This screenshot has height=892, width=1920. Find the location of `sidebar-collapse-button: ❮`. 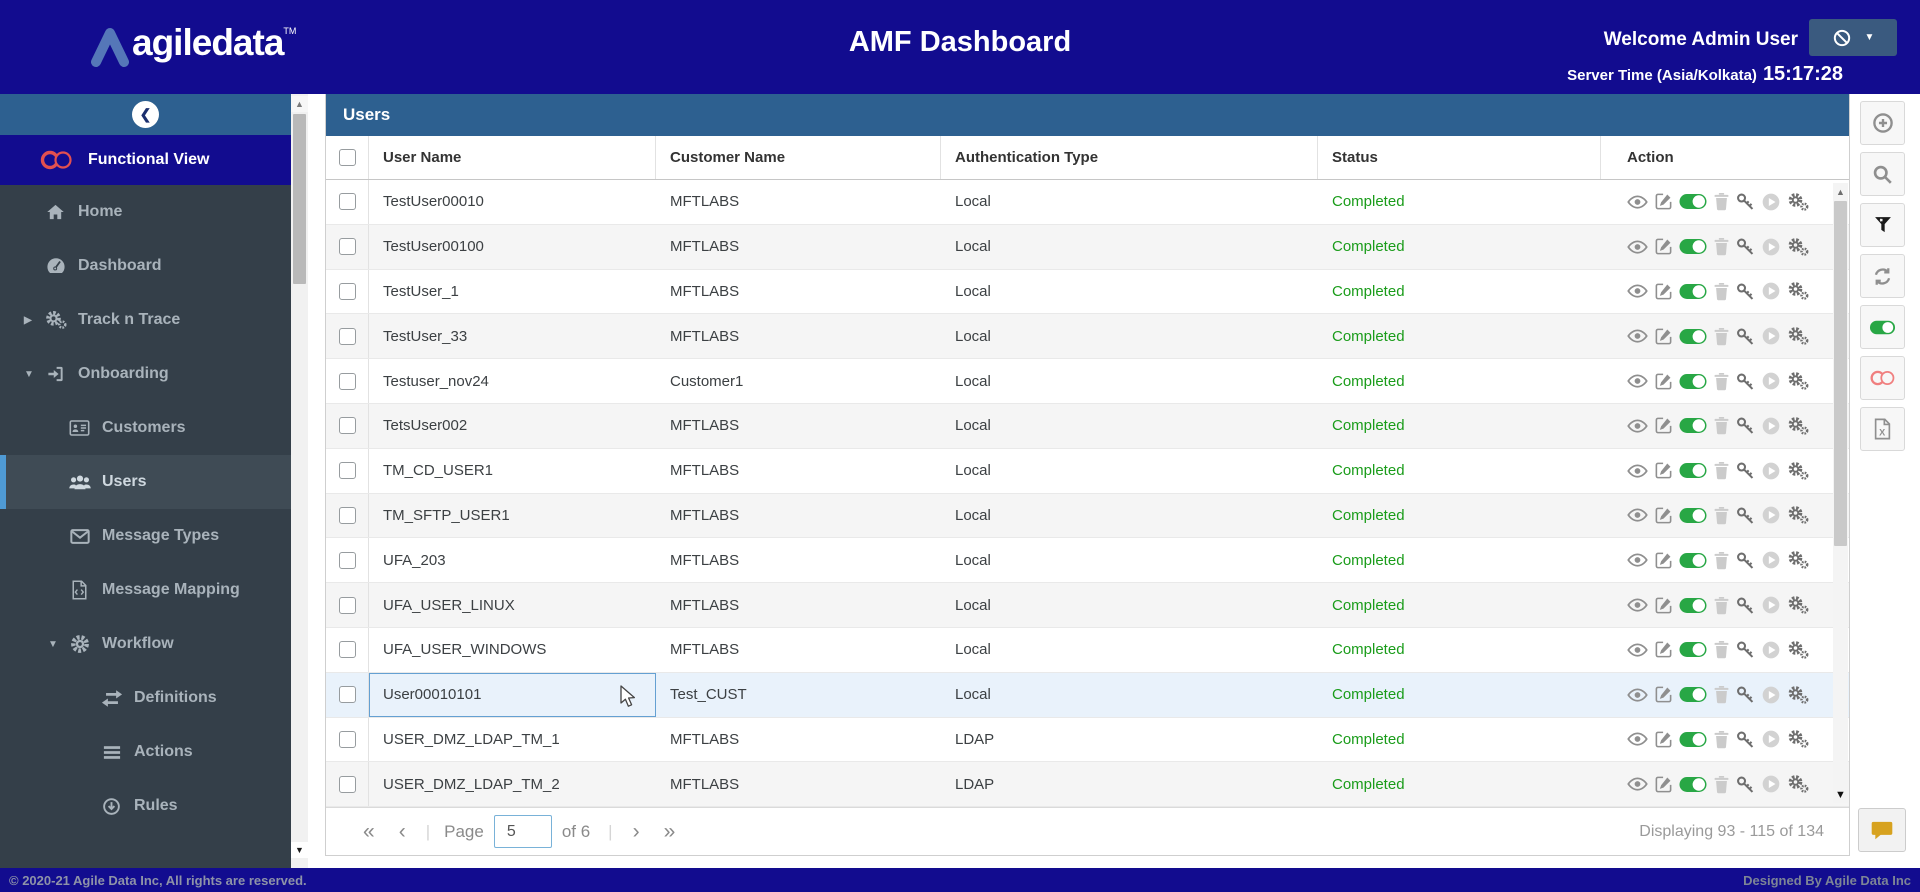

sidebar-collapse-button: ❮ is located at coordinates (145, 114).